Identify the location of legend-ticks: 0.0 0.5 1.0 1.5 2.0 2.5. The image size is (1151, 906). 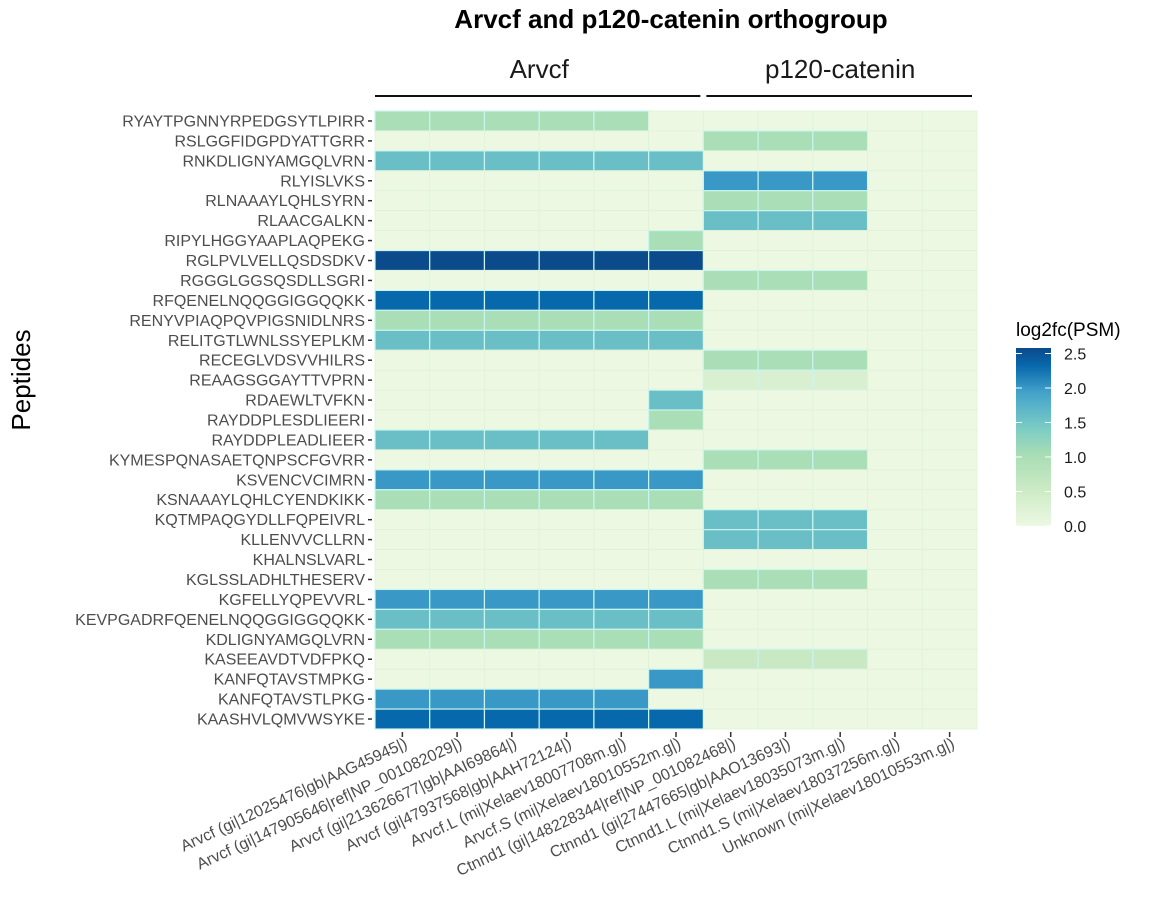
(1051, 441).